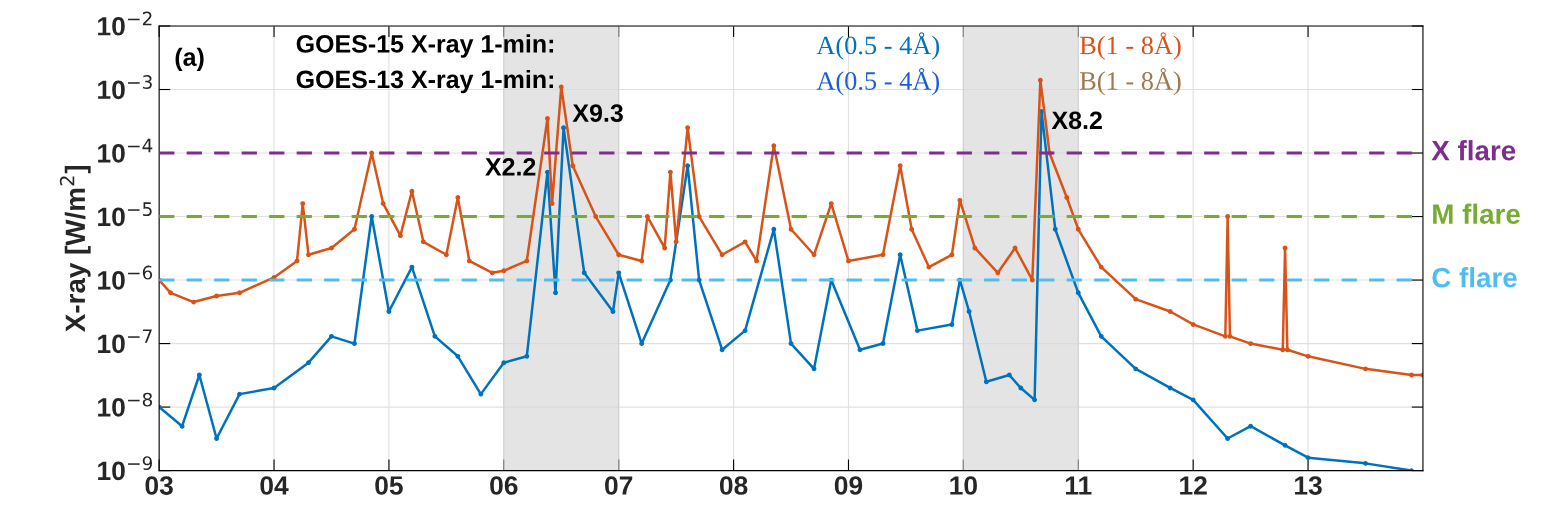 This screenshot has width=1545, height=520. I want to click on annotation: X2.2, so click(510, 167).